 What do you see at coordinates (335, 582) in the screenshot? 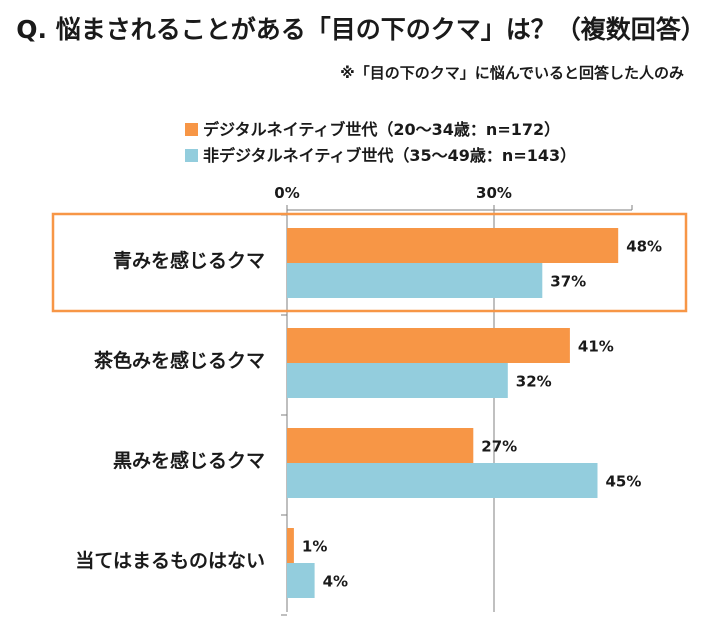
I see `data-label: 4%` at bounding box center [335, 582].